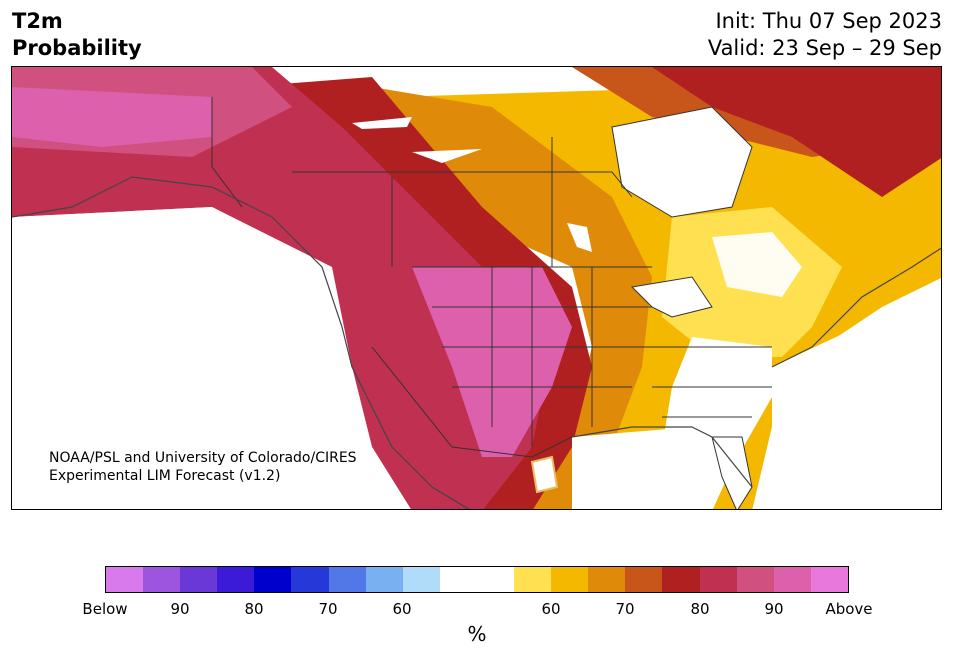 The height and width of the screenshot is (659, 953). I want to click on colorbar, so click(477, 579).